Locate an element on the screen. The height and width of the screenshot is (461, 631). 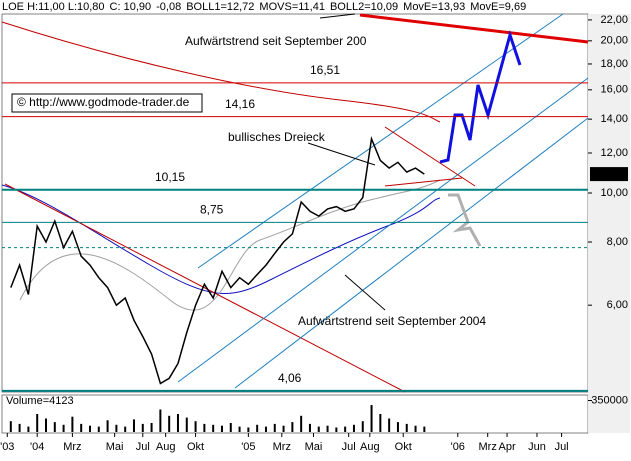
y-tick-label: 8,00 is located at coordinates (617, 242).